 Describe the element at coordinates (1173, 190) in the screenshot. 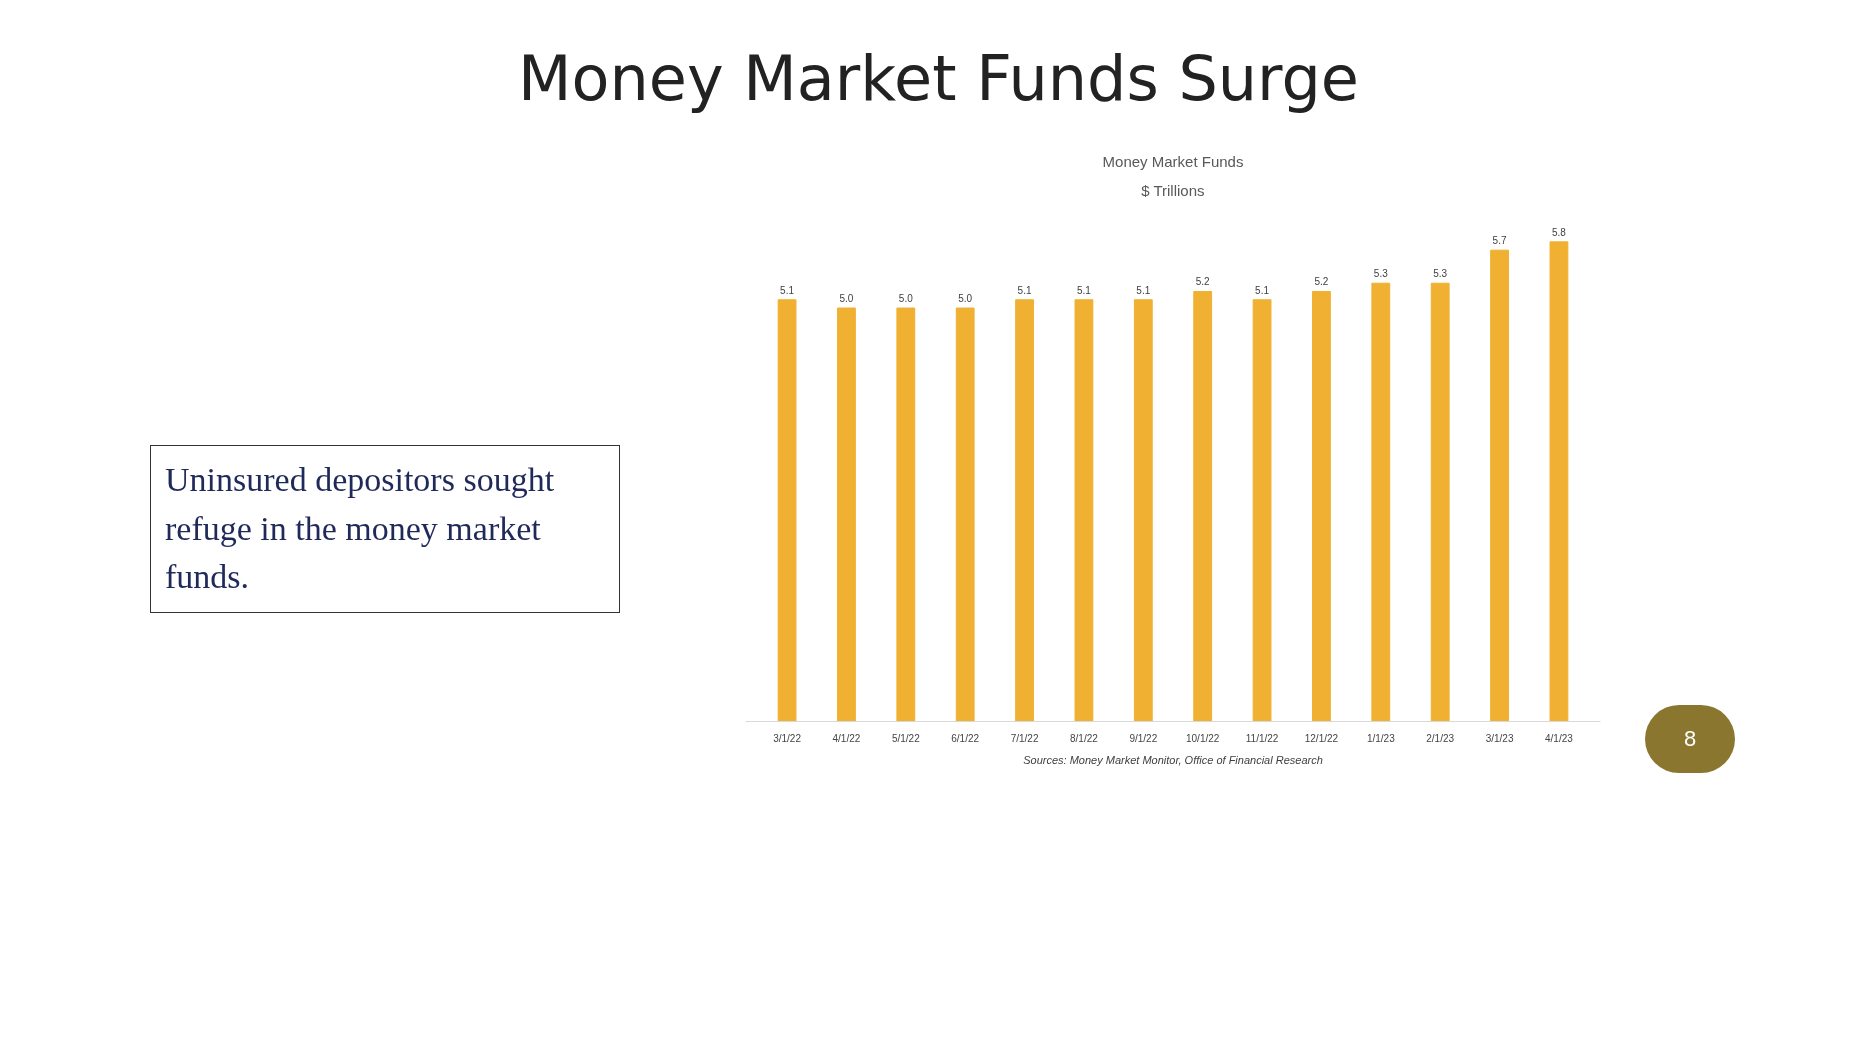

I see `chart-subtitle: $ Trillions` at that location.